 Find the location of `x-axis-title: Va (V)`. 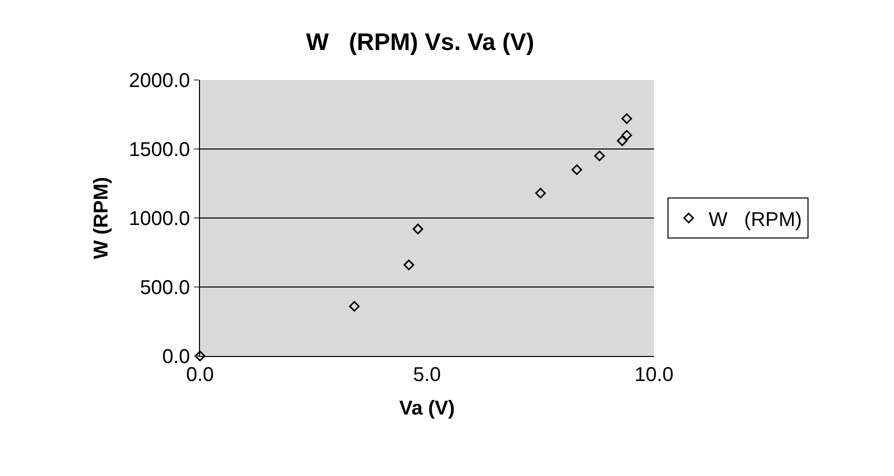

x-axis-title: Va (V) is located at coordinates (427, 409).